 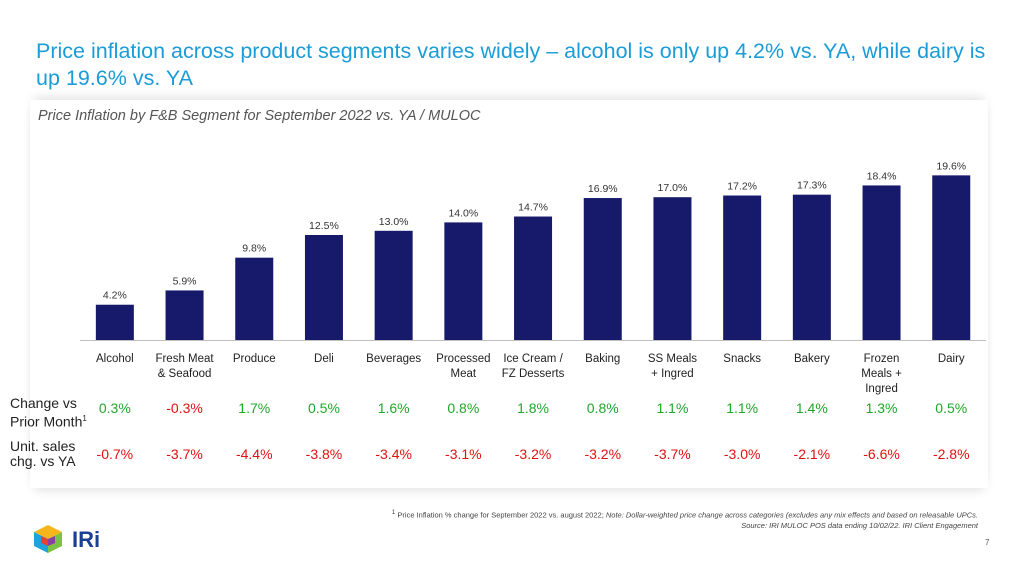 What do you see at coordinates (48, 421) in the screenshot?
I see `metric-label-line: Prior Month1` at bounding box center [48, 421].